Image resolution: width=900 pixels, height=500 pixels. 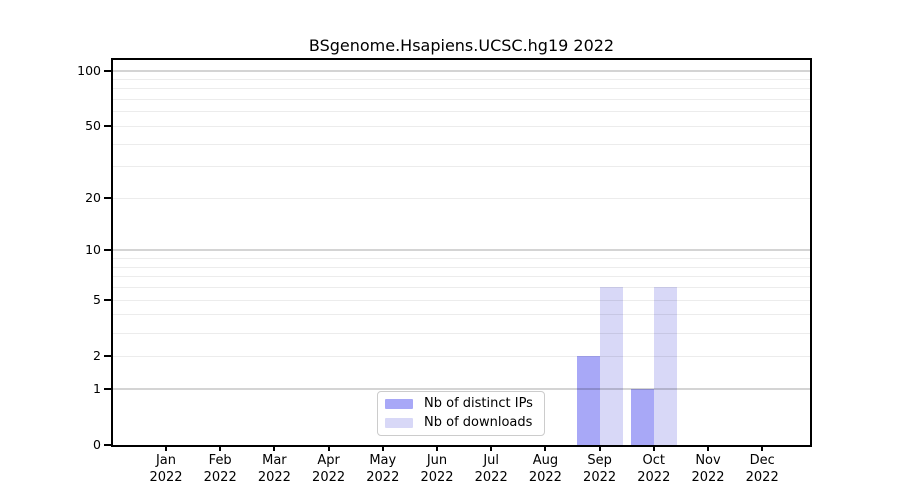 I want to click on legend: Nb of distinct IPs Nb of downloads, so click(x=461, y=413).